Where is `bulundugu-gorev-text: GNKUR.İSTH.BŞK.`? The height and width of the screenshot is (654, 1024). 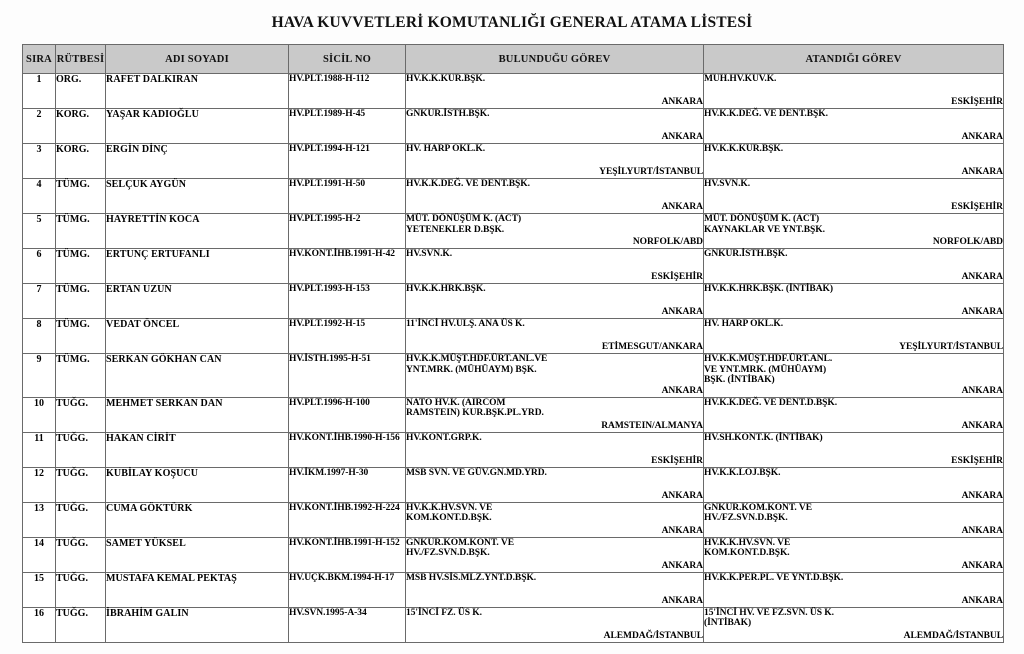 bulundugu-gorev-text: GNKUR.İSTH.BŞK. is located at coordinates (448, 114).